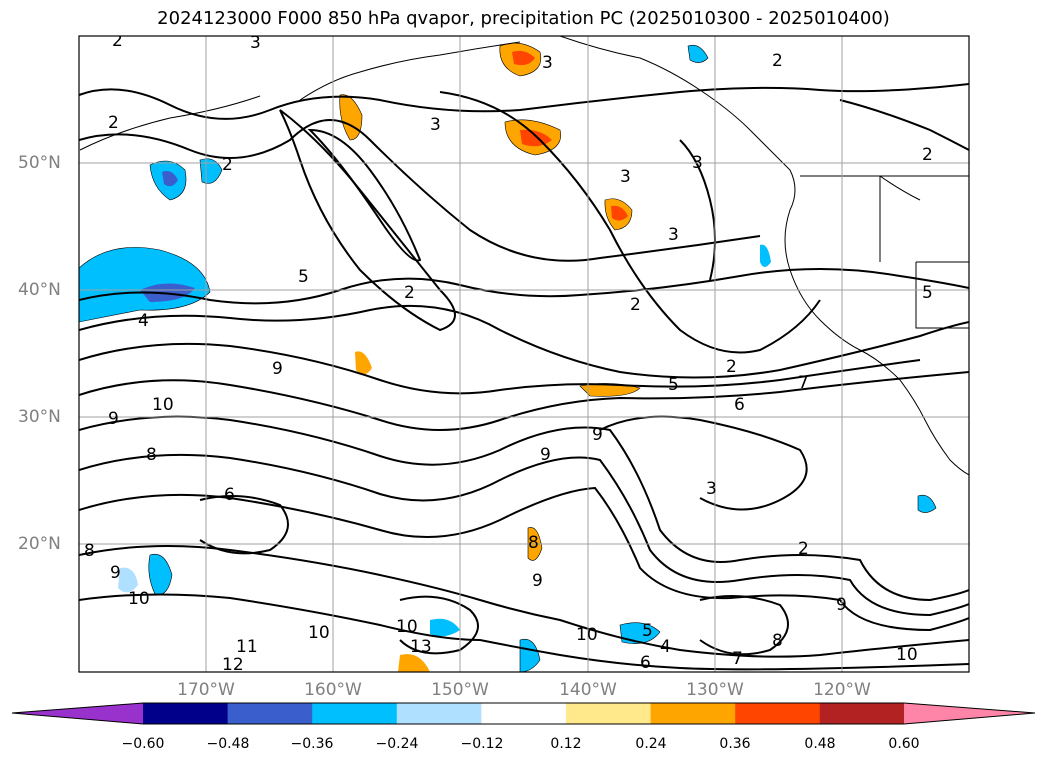  Describe the element at coordinates (715, 690) in the screenshot. I see `lon-label: 130°W` at that location.